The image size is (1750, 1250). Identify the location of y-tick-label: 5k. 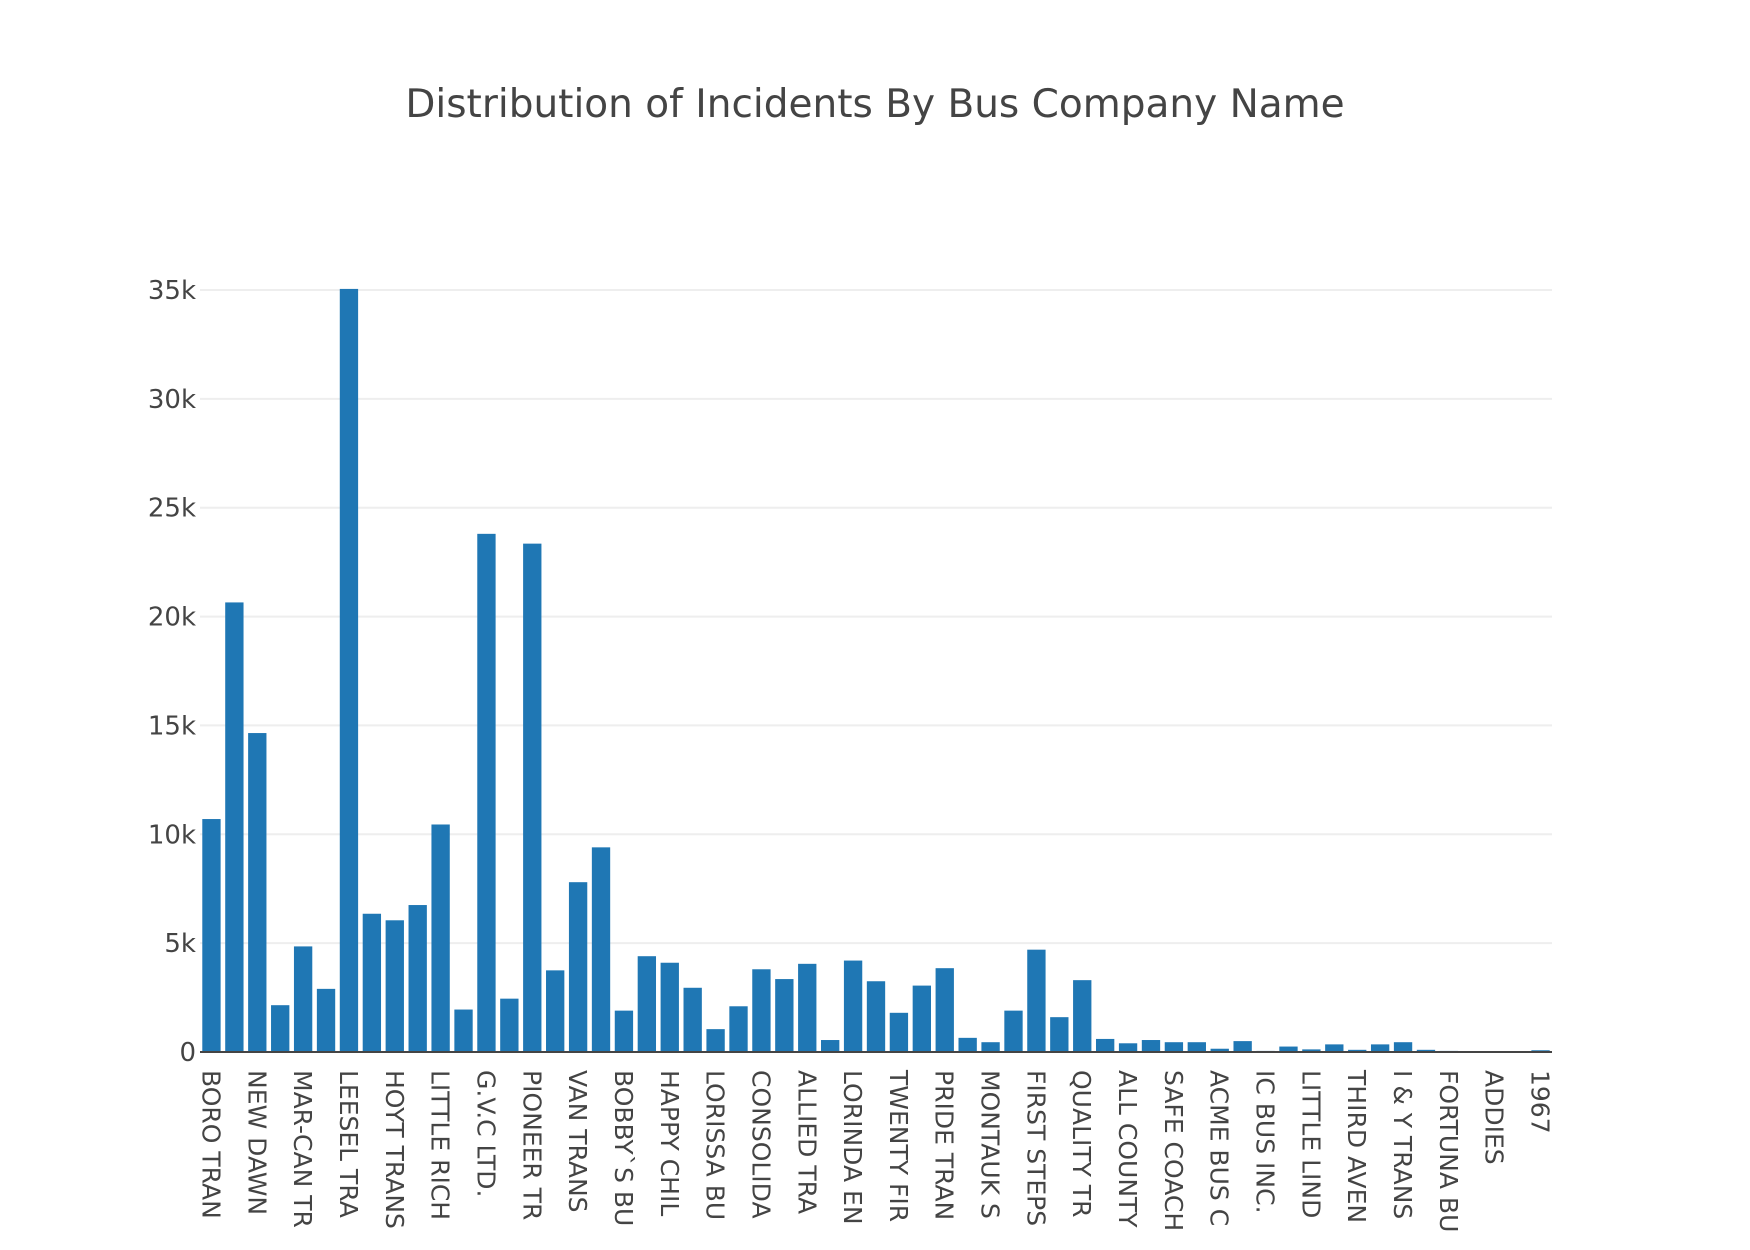
(180, 944).